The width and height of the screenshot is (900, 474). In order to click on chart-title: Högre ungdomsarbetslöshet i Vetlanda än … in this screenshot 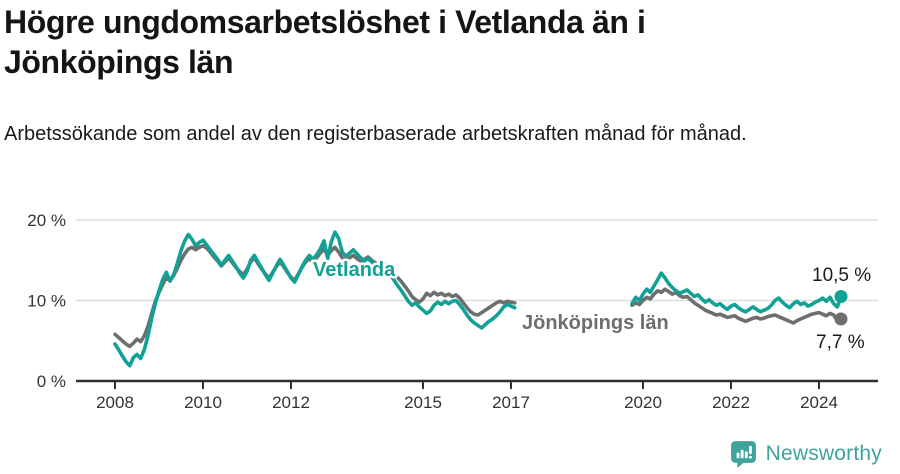, I will do `click(325, 42)`.